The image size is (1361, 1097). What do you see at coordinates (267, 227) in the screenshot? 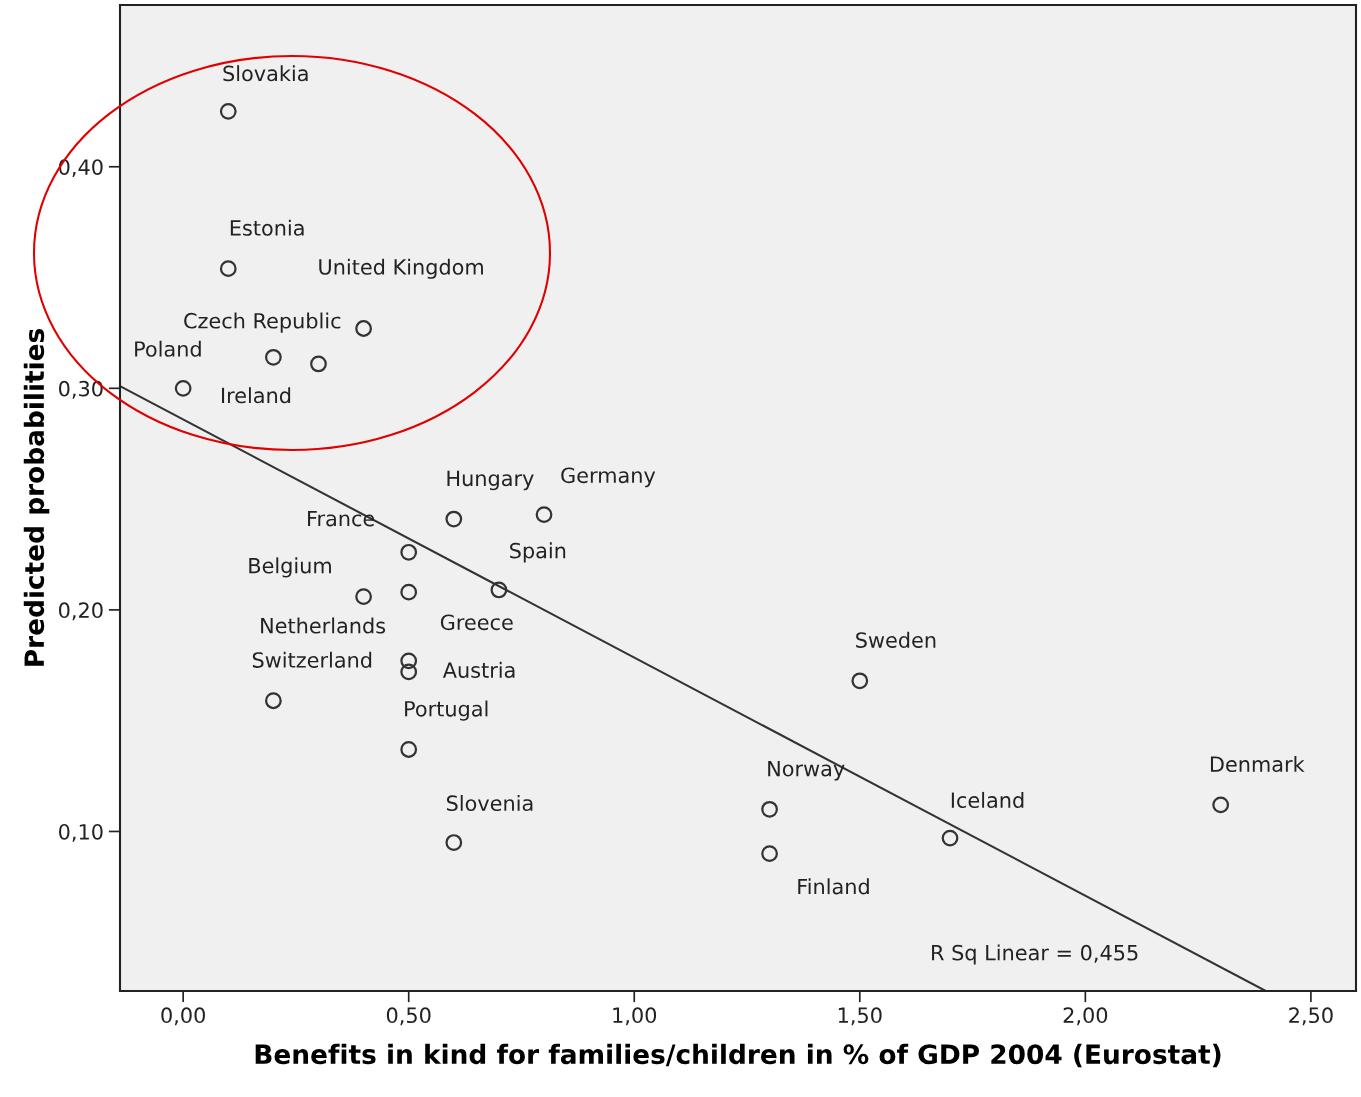
I see `annotation: Estonia` at bounding box center [267, 227].